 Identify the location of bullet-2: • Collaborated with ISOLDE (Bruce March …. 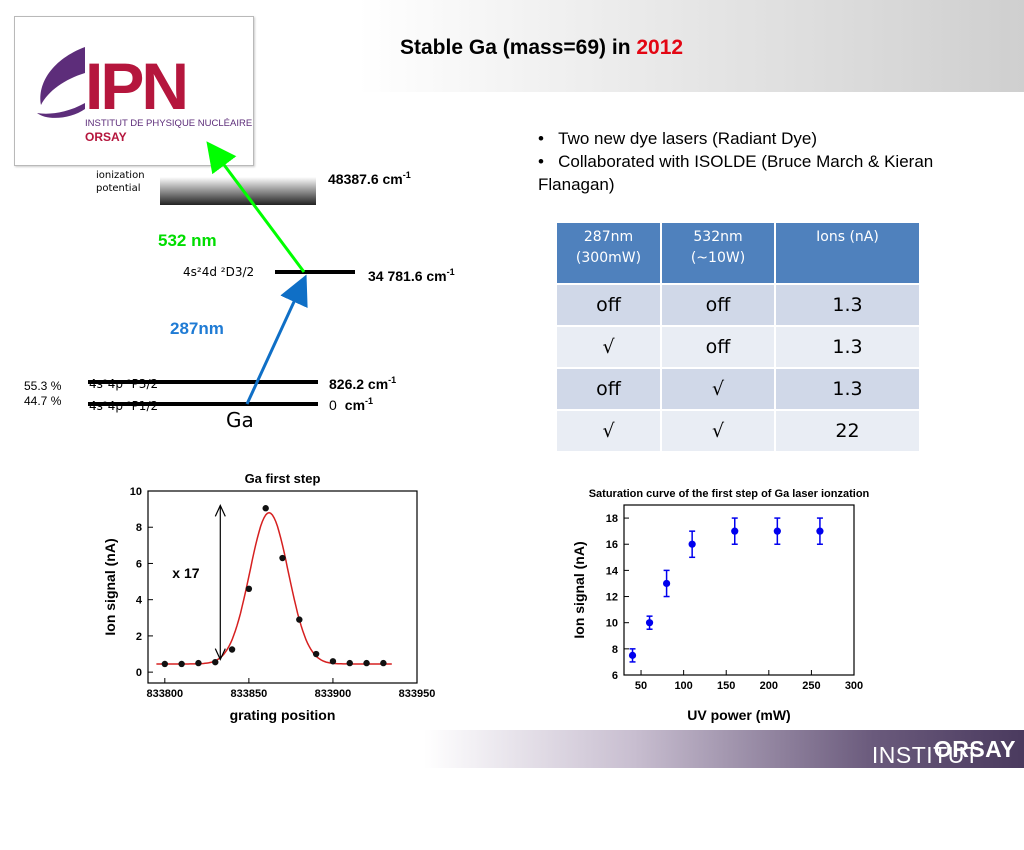
(736, 173).